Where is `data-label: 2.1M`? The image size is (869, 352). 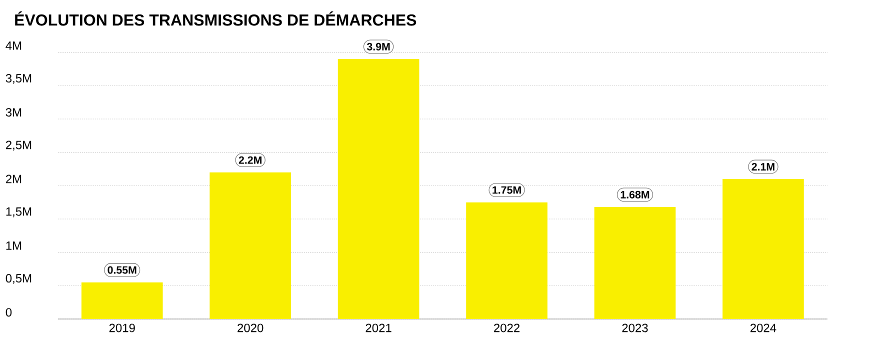 data-label: 2.1M is located at coordinates (763, 166).